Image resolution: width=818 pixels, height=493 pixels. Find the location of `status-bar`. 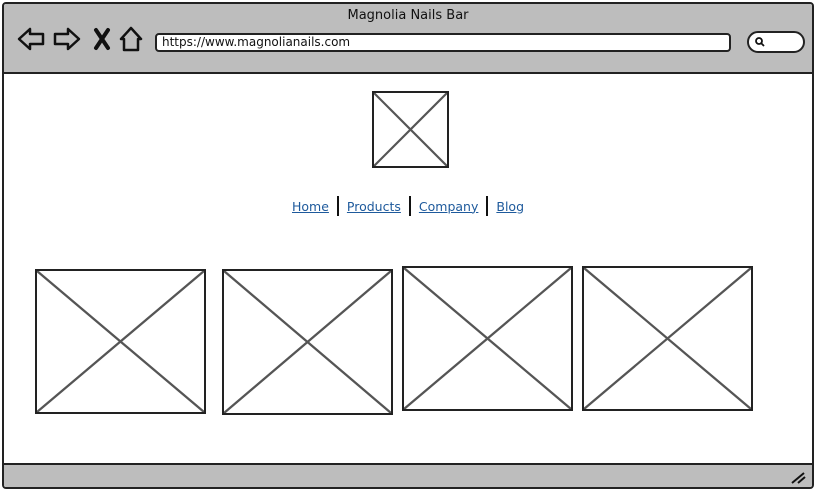

status-bar is located at coordinates (408, 475).